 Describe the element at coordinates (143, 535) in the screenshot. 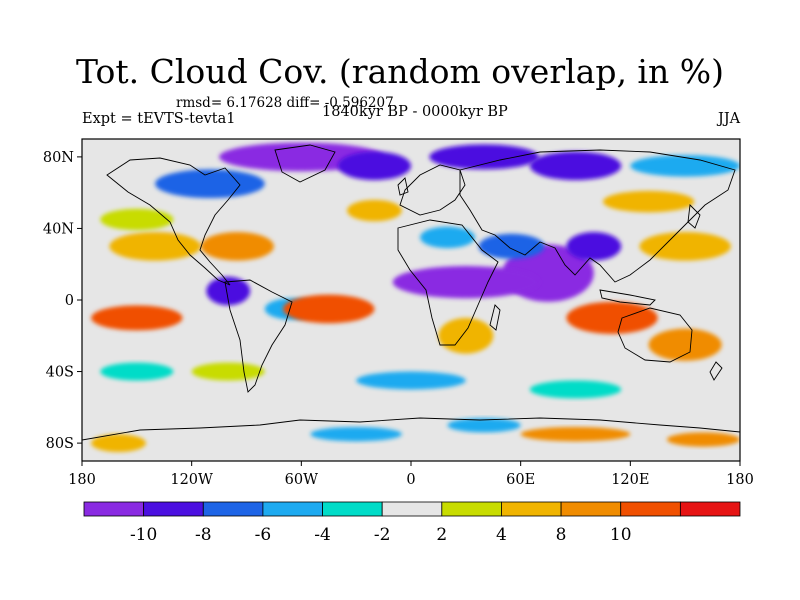

I see `colorbar-label: -10` at that location.